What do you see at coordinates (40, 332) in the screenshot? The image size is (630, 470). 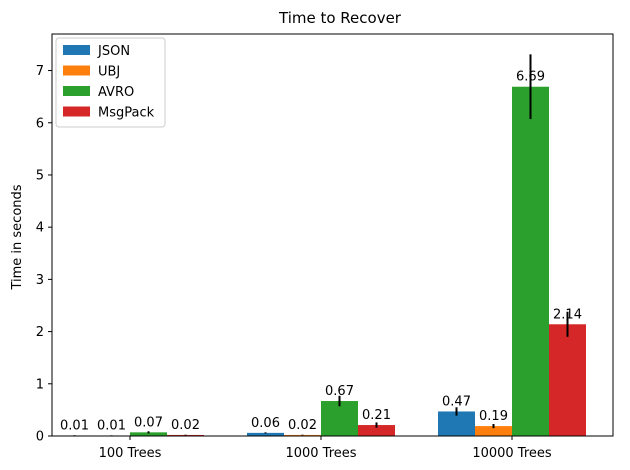 I see `y-tick-label-2: 2` at bounding box center [40, 332].